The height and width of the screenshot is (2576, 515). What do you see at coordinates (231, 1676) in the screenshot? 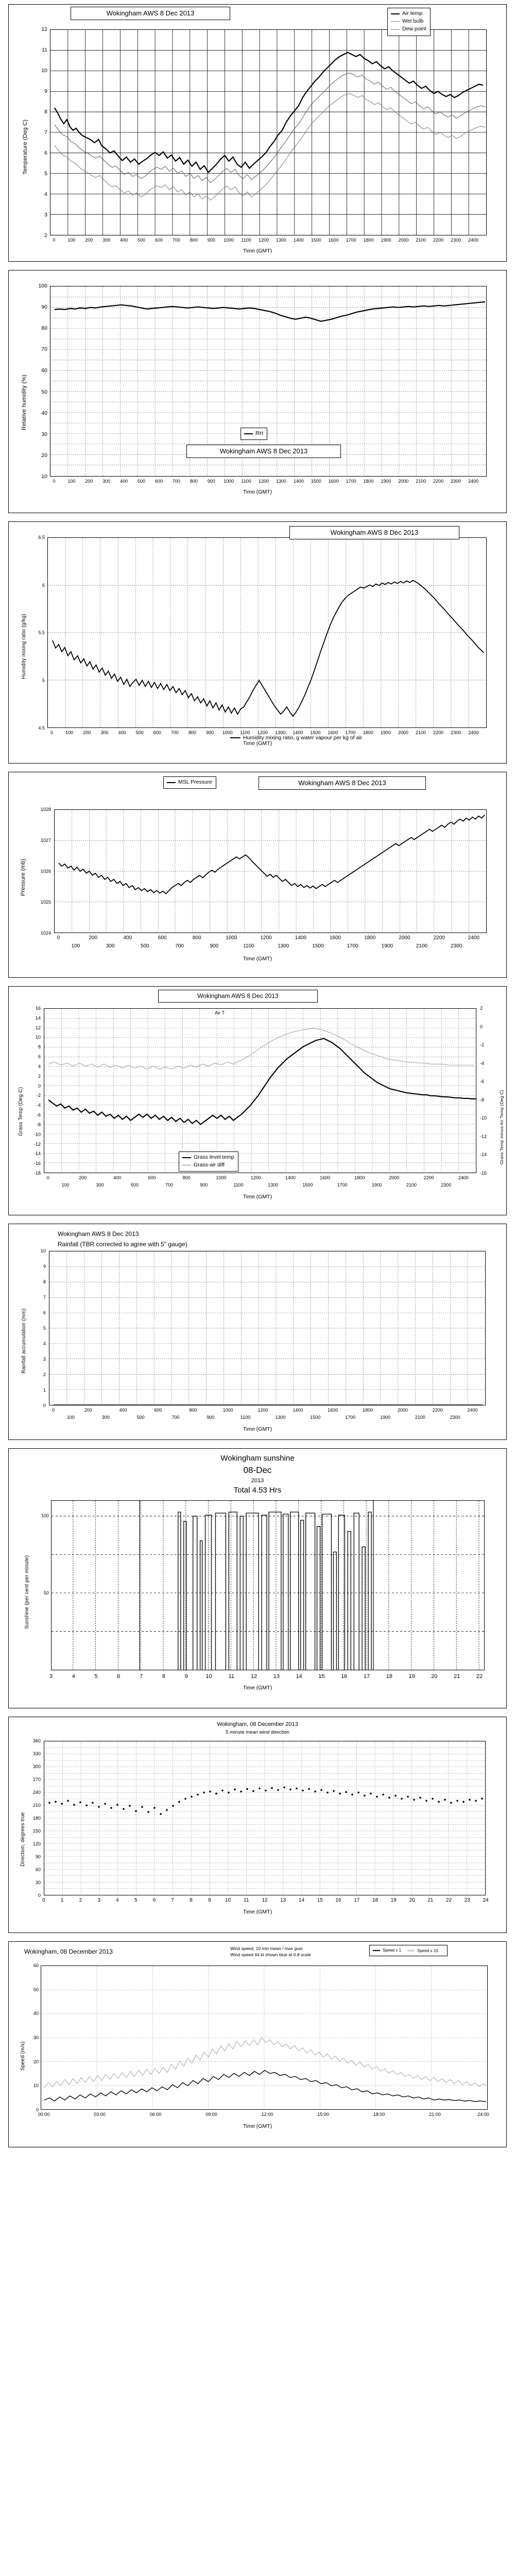
I see `x-tick: 11` at bounding box center [231, 1676].